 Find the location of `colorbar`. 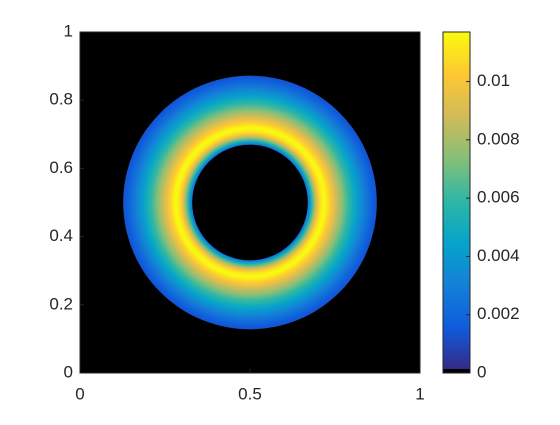

colorbar is located at coordinates (456, 202).